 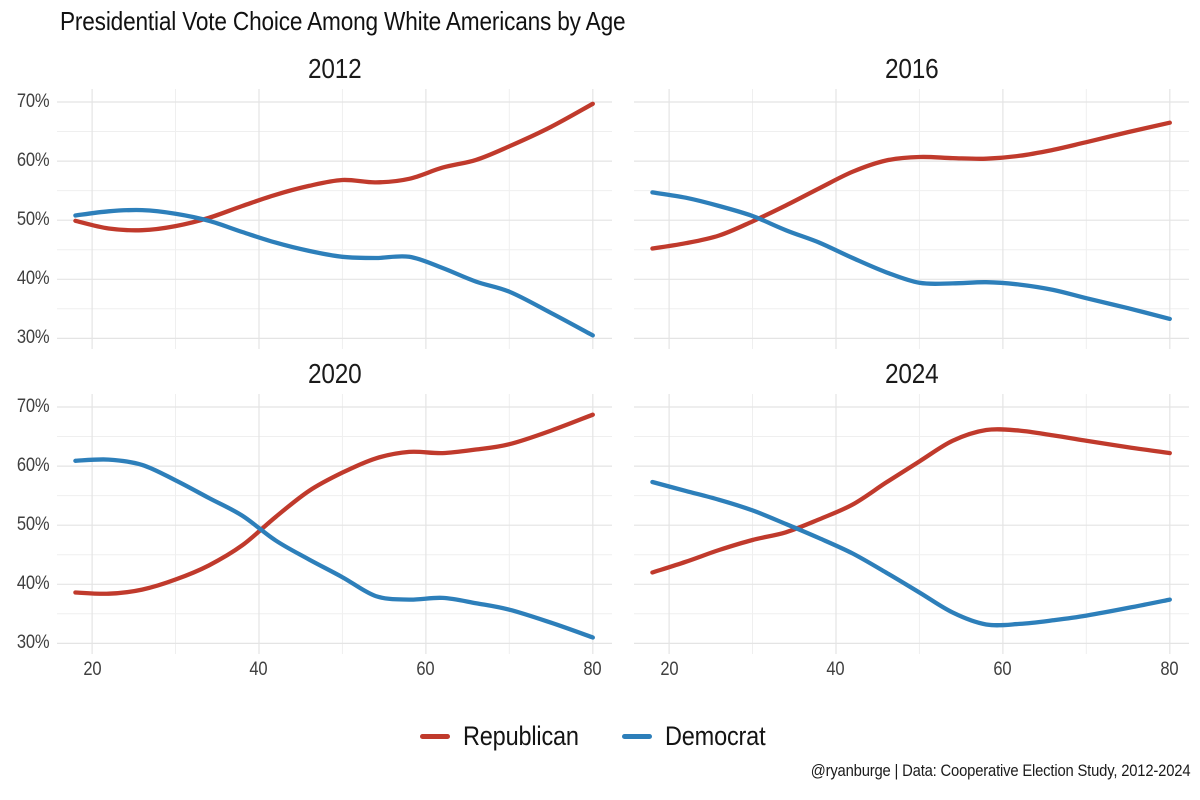 I want to click on panel-title-2012: 2012, so click(x=334, y=68).